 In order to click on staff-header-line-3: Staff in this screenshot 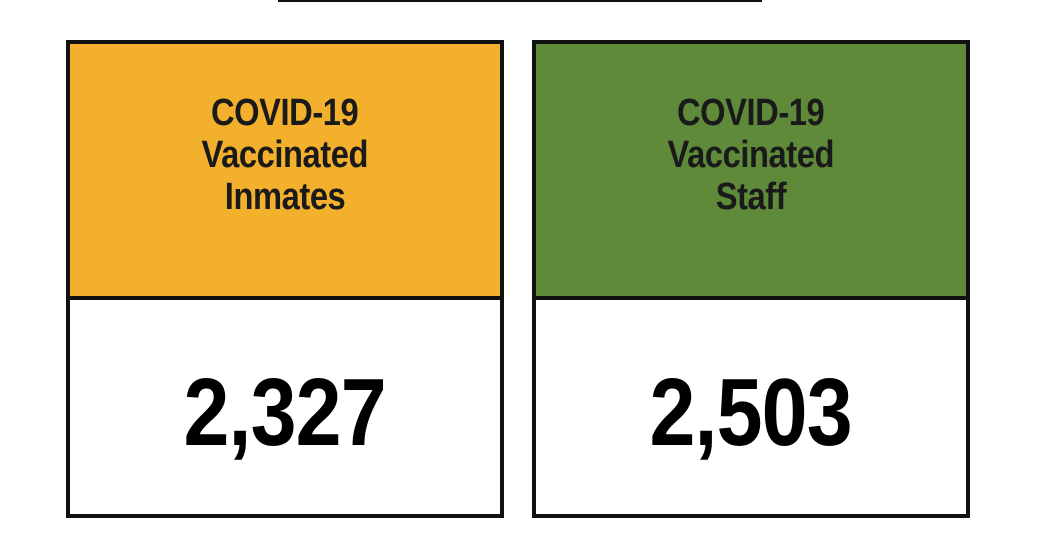, I will do `click(751, 197)`.